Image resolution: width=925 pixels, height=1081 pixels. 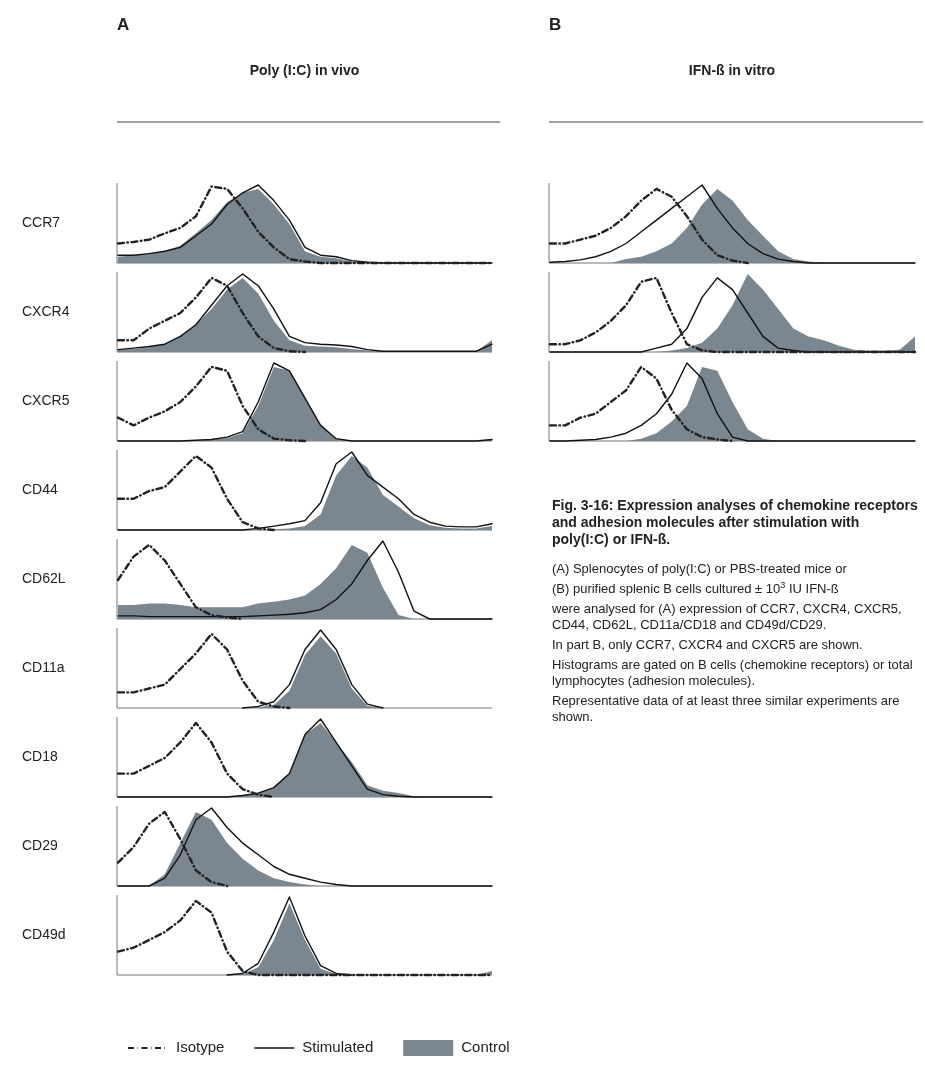 What do you see at coordinates (40, 844) in the screenshot?
I see `text: CD29` at bounding box center [40, 844].